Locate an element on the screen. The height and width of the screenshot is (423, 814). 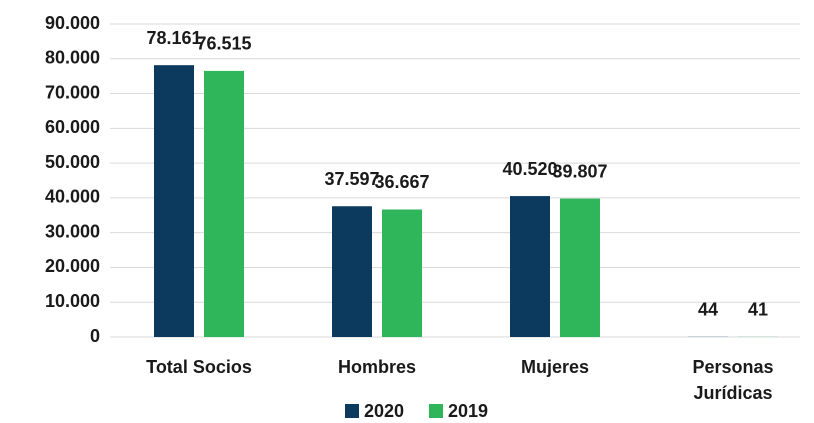
x-tick-label: Hombres is located at coordinates (377, 367).